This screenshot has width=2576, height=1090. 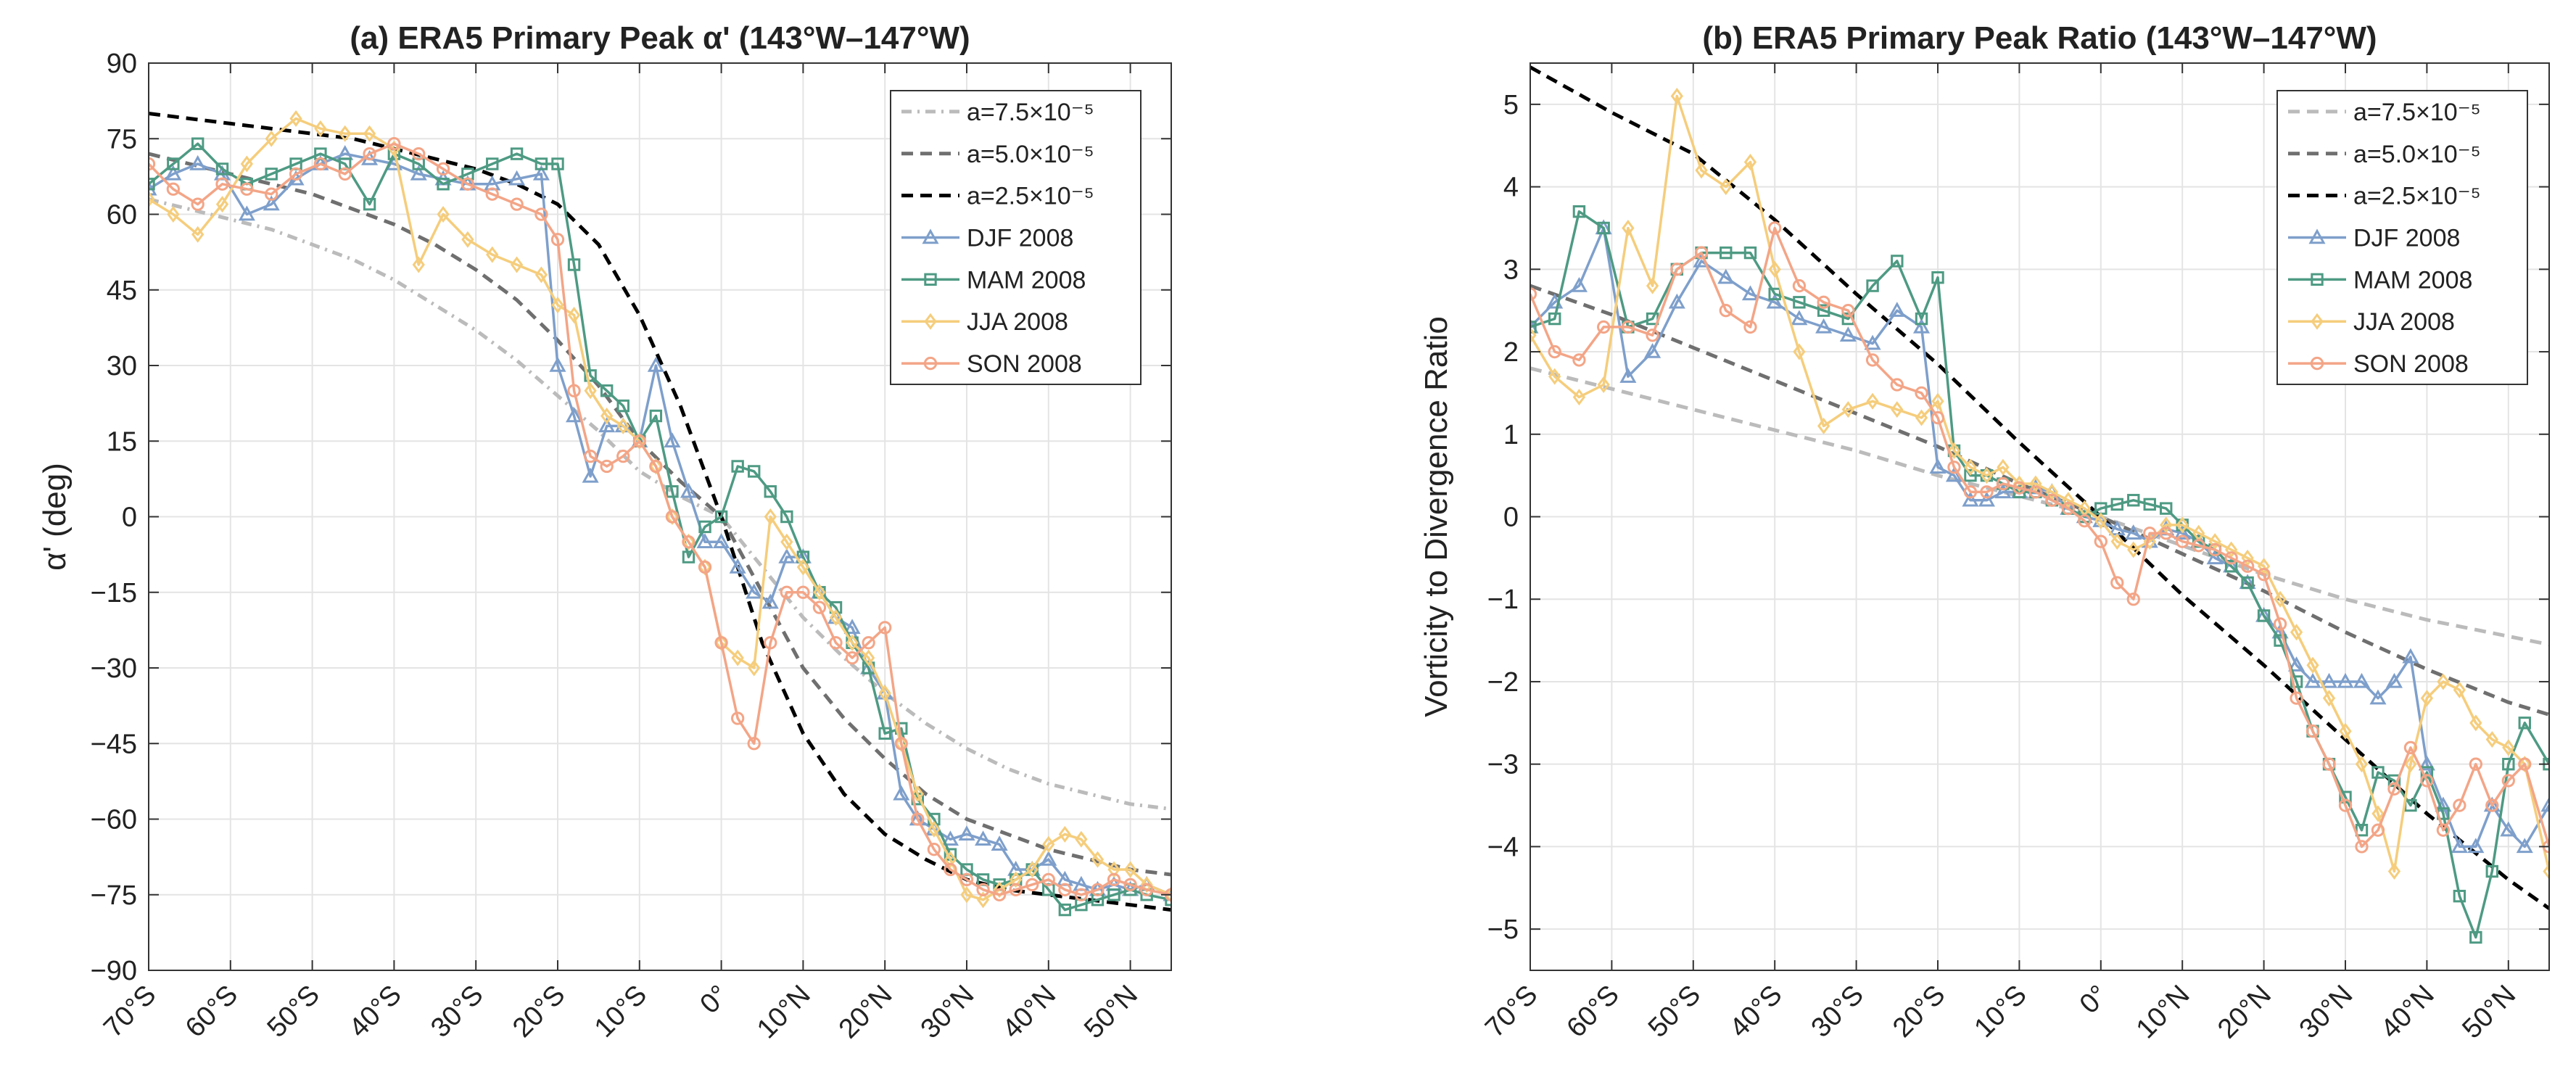 I want to click on x-tick-label: 60°S, so click(x=1593, y=1012).